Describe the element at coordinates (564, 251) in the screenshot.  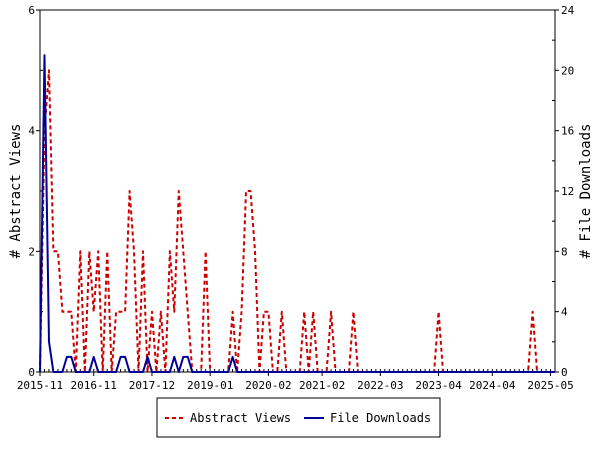
I see `y-right-tick-label: 8` at that location.